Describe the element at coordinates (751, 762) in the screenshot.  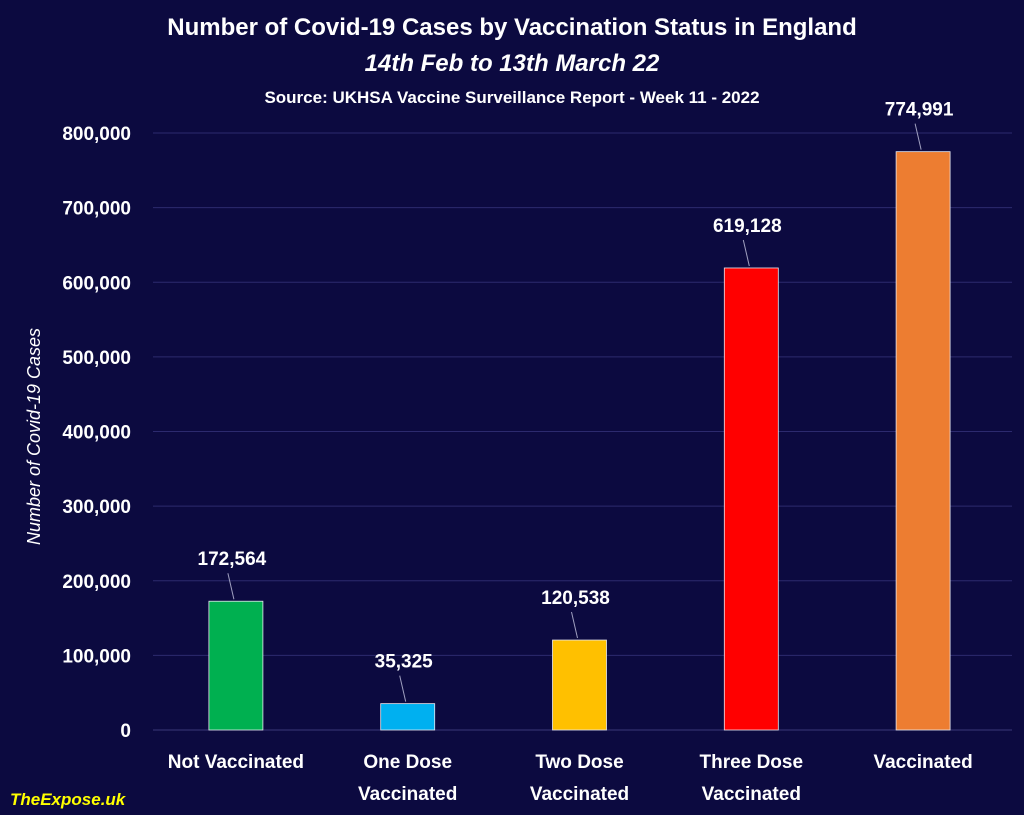
I see `x-tick-label: Three Dose` at that location.